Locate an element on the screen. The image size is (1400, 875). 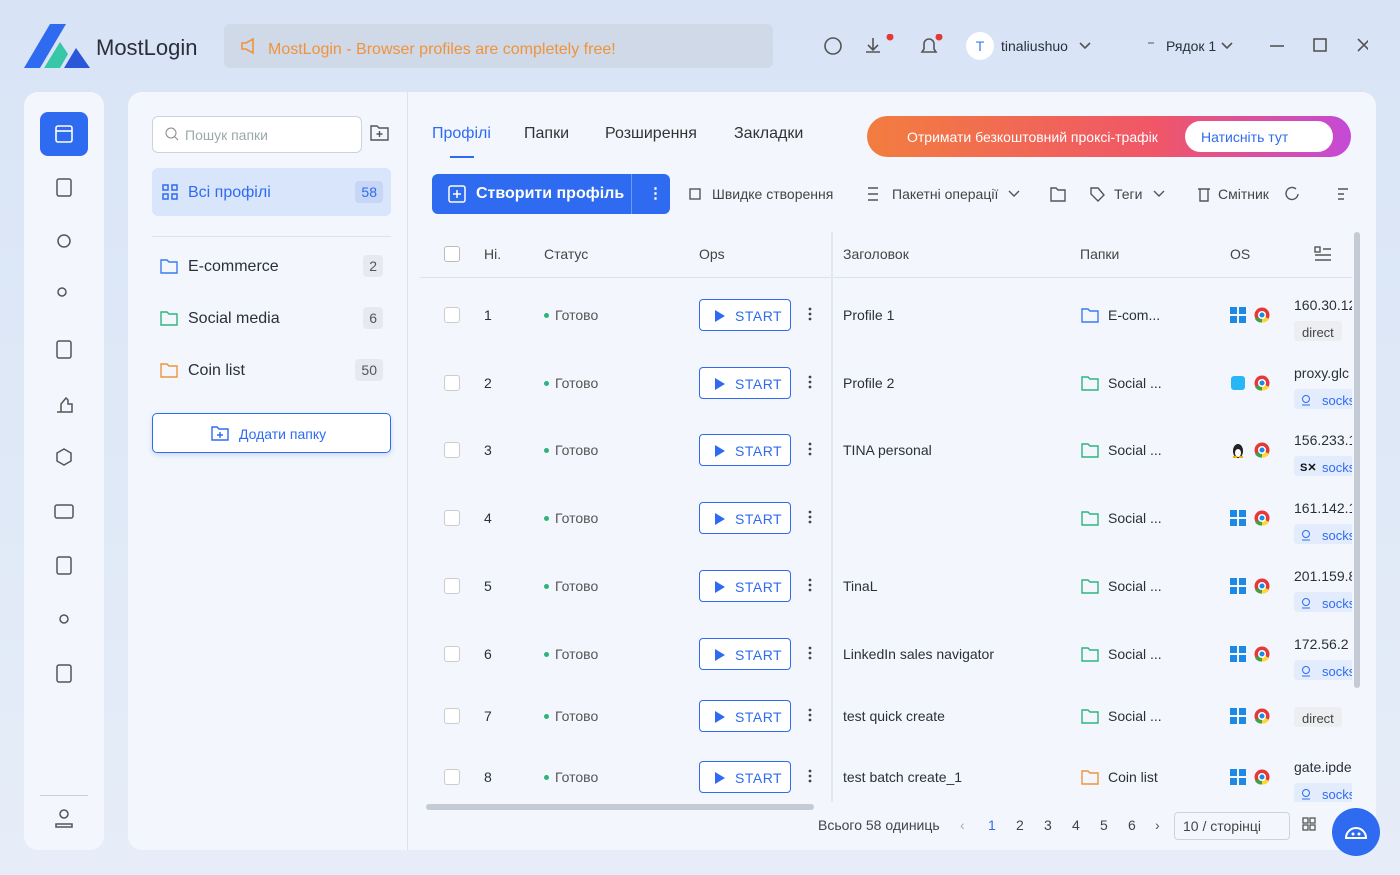
column-header: Заголовок is located at coordinates (876, 254).